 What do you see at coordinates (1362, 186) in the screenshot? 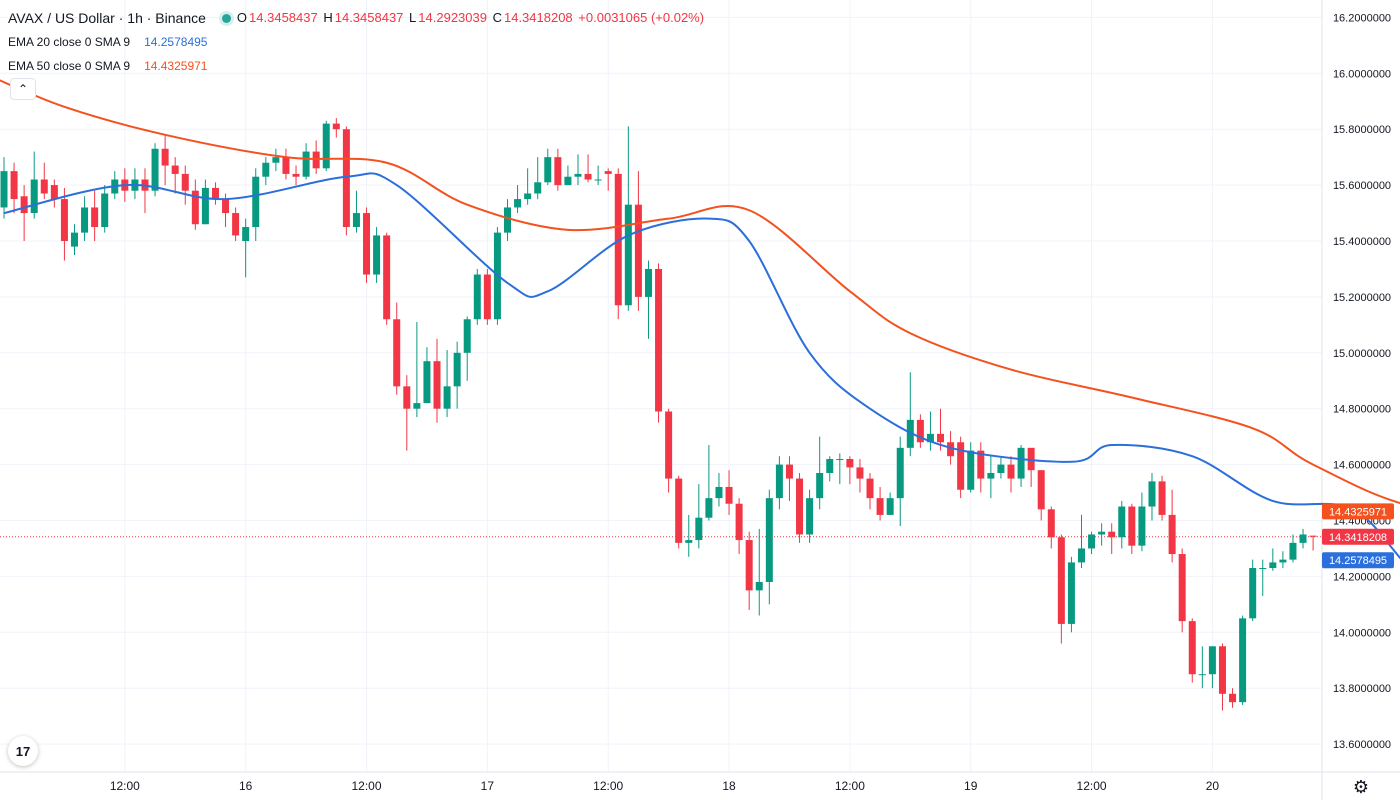
I see `y-tick-label: 15.6000000` at bounding box center [1362, 186].